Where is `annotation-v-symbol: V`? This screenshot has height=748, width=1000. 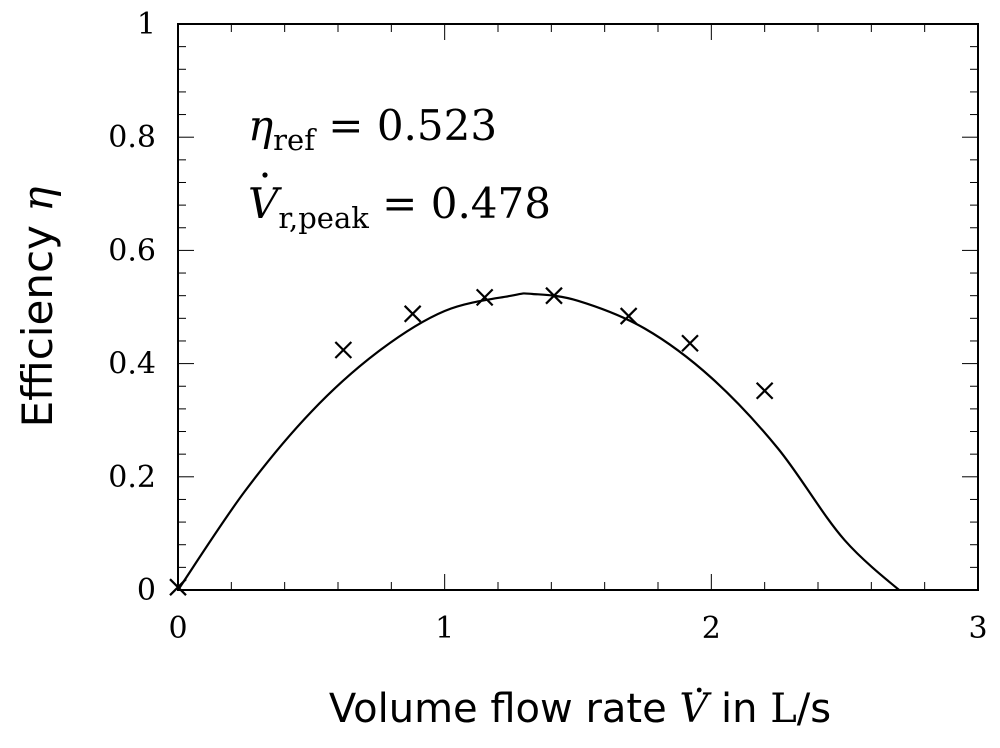 annotation-v-symbol: V is located at coordinates (265, 203).